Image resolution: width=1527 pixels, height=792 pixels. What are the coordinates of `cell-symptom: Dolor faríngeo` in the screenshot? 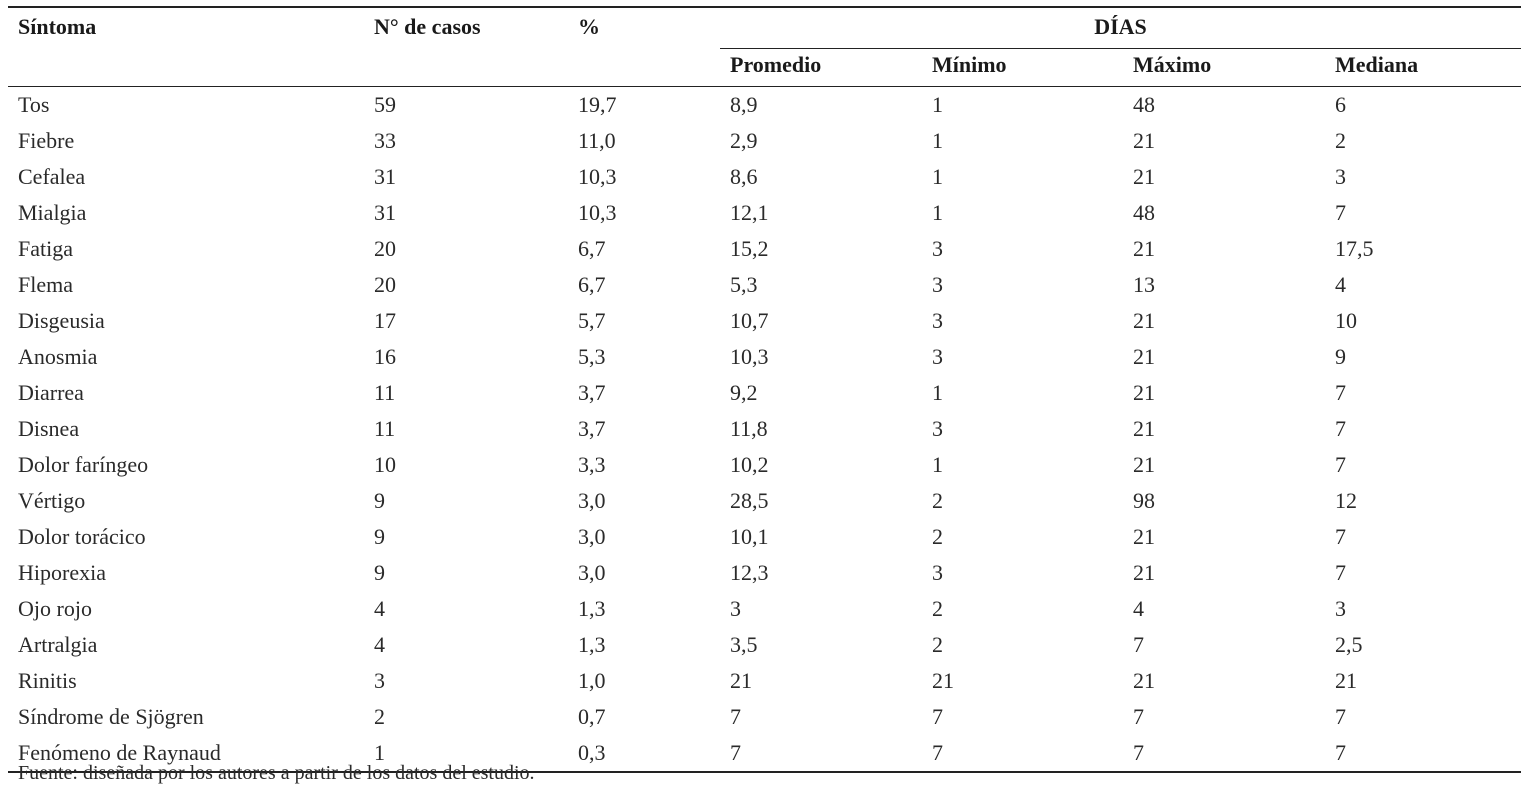 It's located at (83, 464).